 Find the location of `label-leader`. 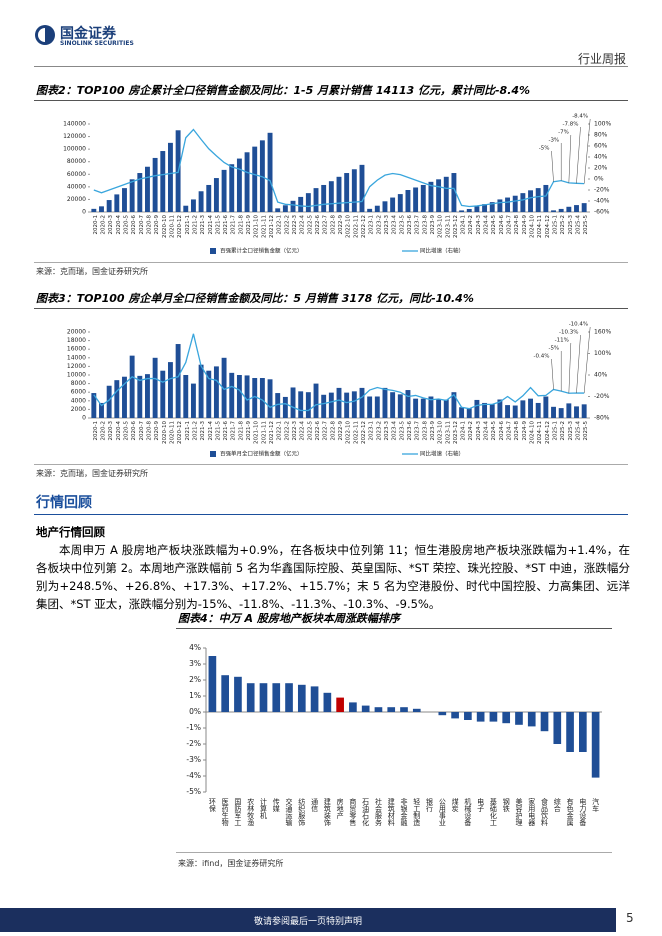

label-leader is located at coordinates (578, 364).